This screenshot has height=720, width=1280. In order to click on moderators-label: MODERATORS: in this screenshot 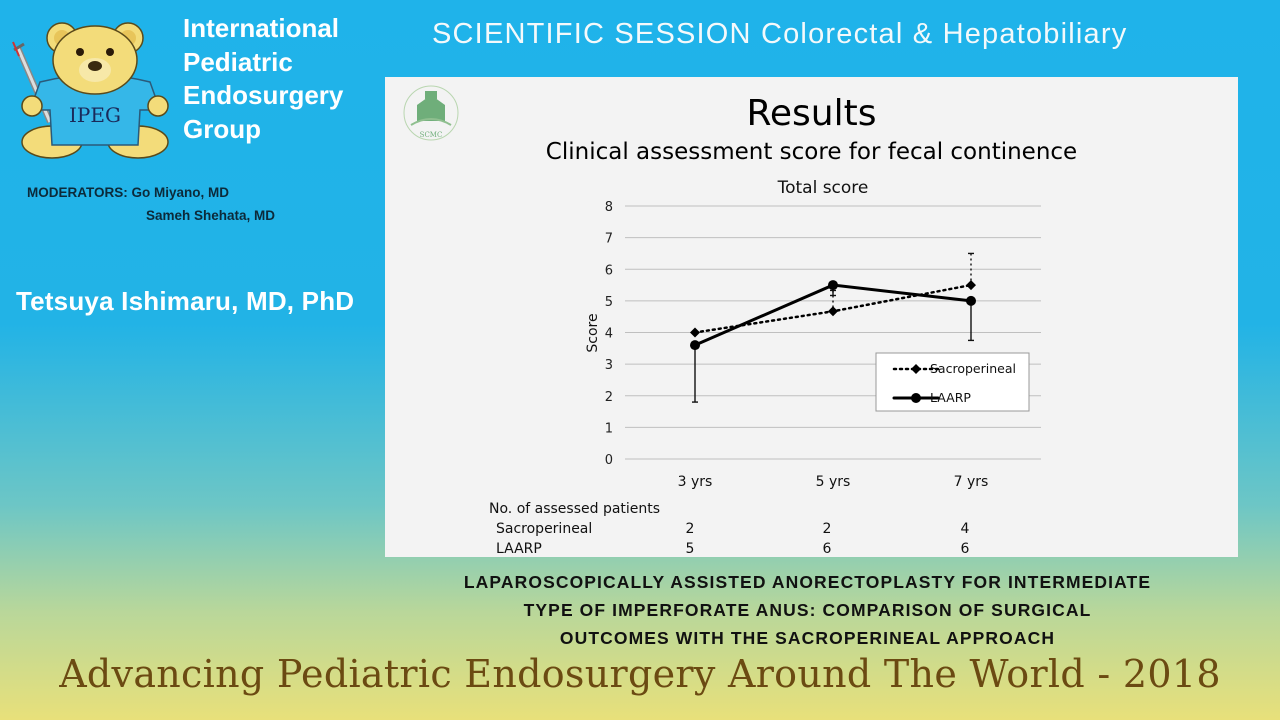, I will do `click(77, 192)`.